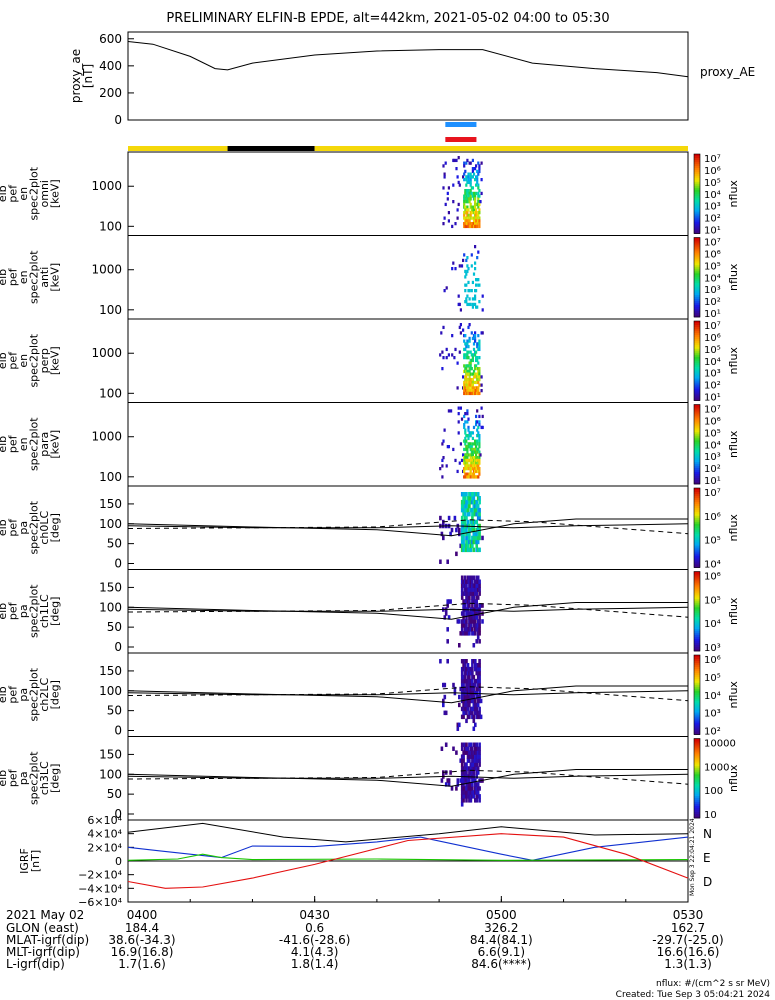  I want to click on panel-ylabel-line: en, so click(23, 277).